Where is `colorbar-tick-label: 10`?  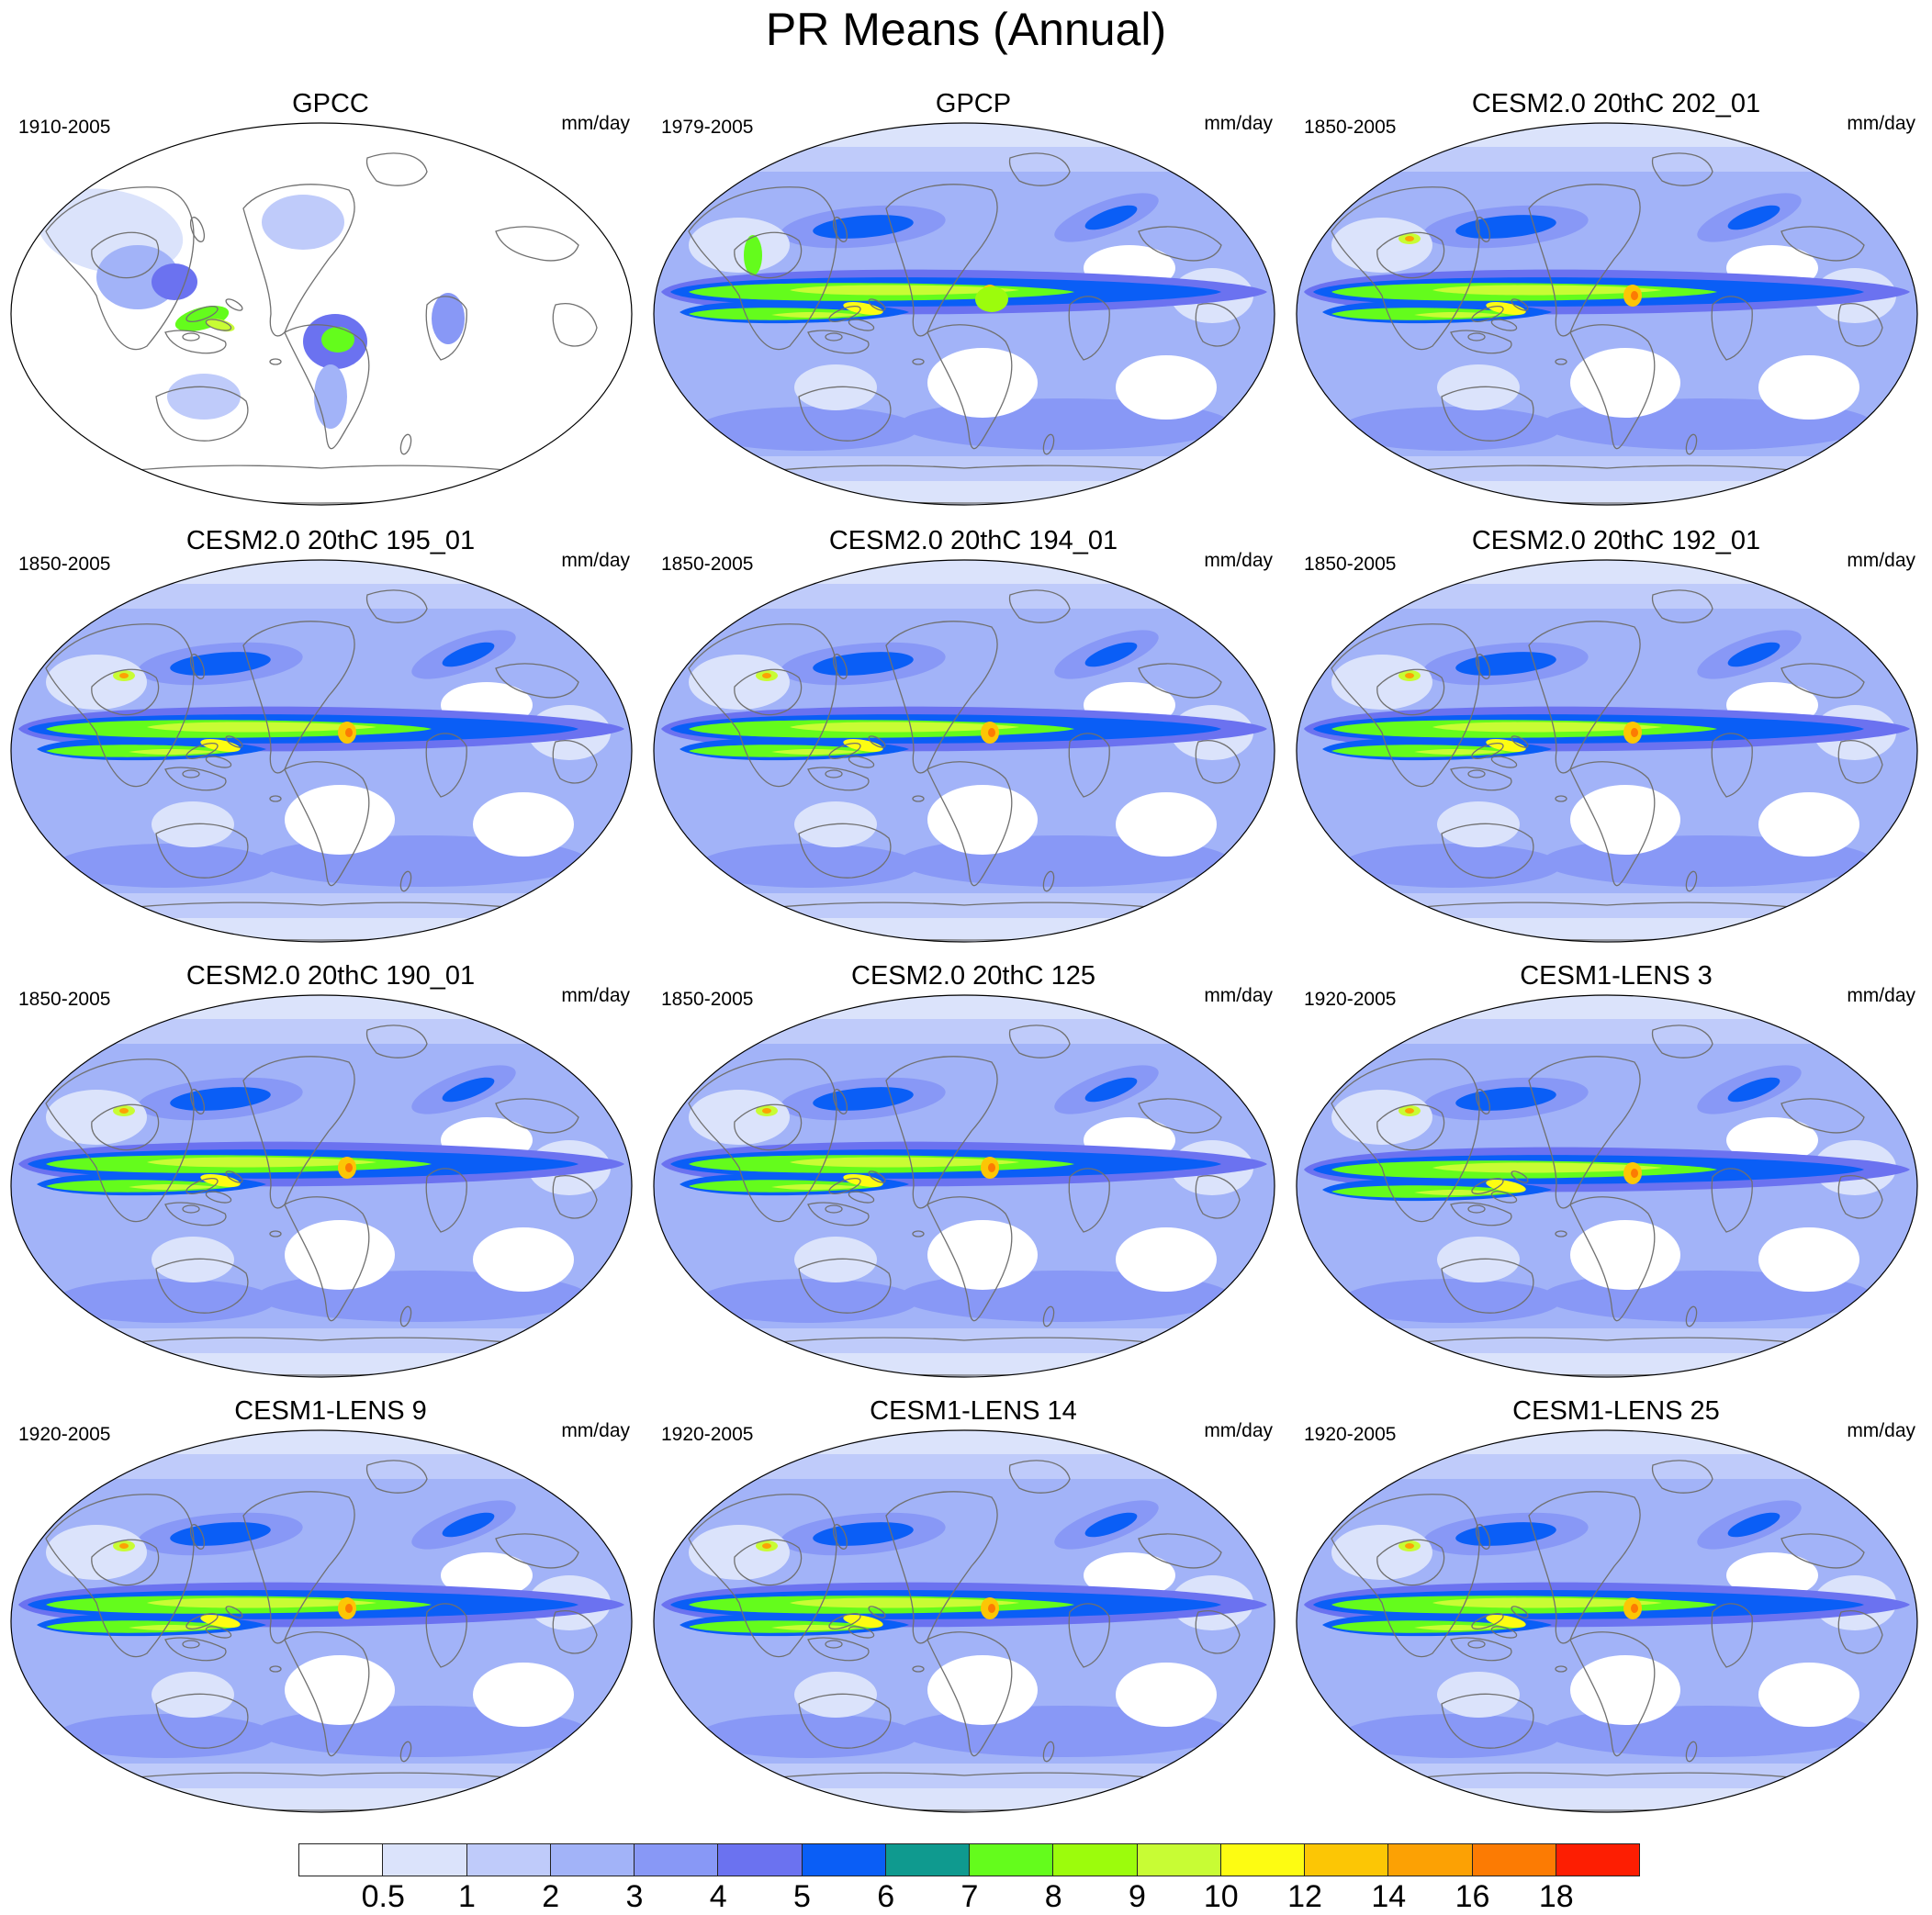 colorbar-tick-label: 10 is located at coordinates (1221, 1896).